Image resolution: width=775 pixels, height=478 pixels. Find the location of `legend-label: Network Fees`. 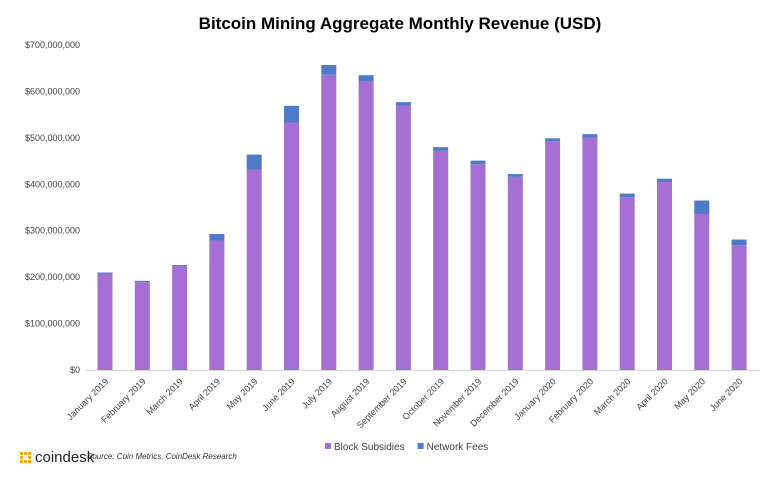

legend-label: Network Fees is located at coordinates (458, 447).